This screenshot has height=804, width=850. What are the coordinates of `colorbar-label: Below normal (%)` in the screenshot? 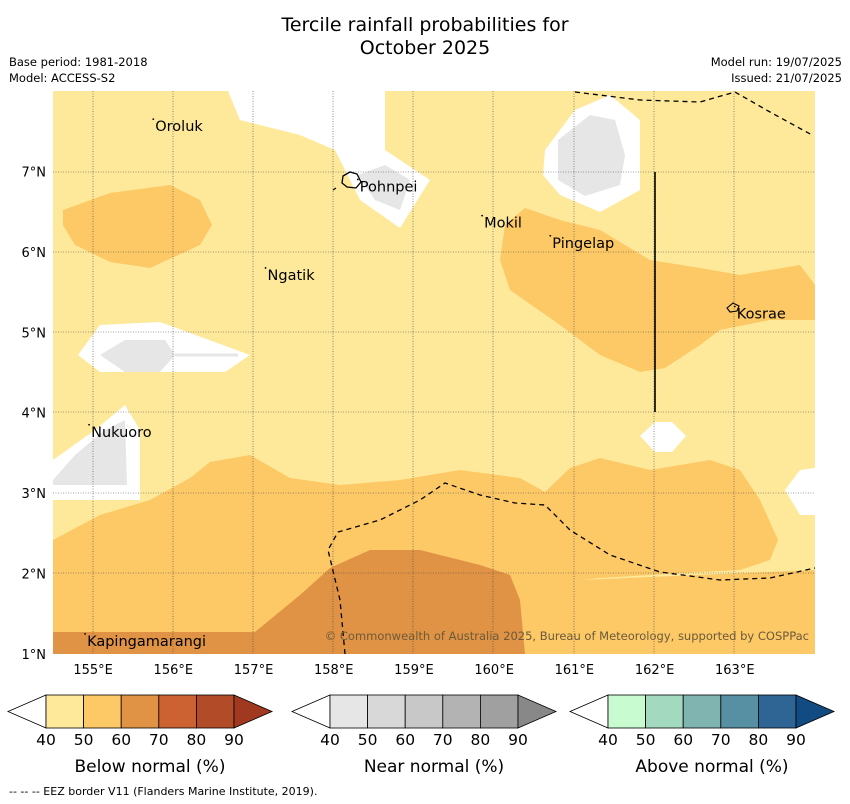 It's located at (150, 767).